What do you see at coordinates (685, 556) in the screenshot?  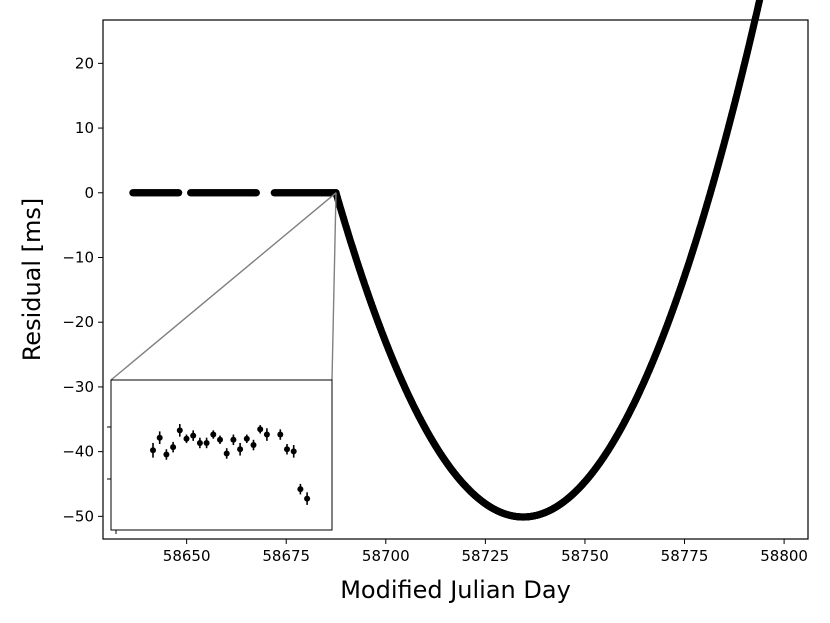 I see `x-tick-label: 58775` at bounding box center [685, 556].